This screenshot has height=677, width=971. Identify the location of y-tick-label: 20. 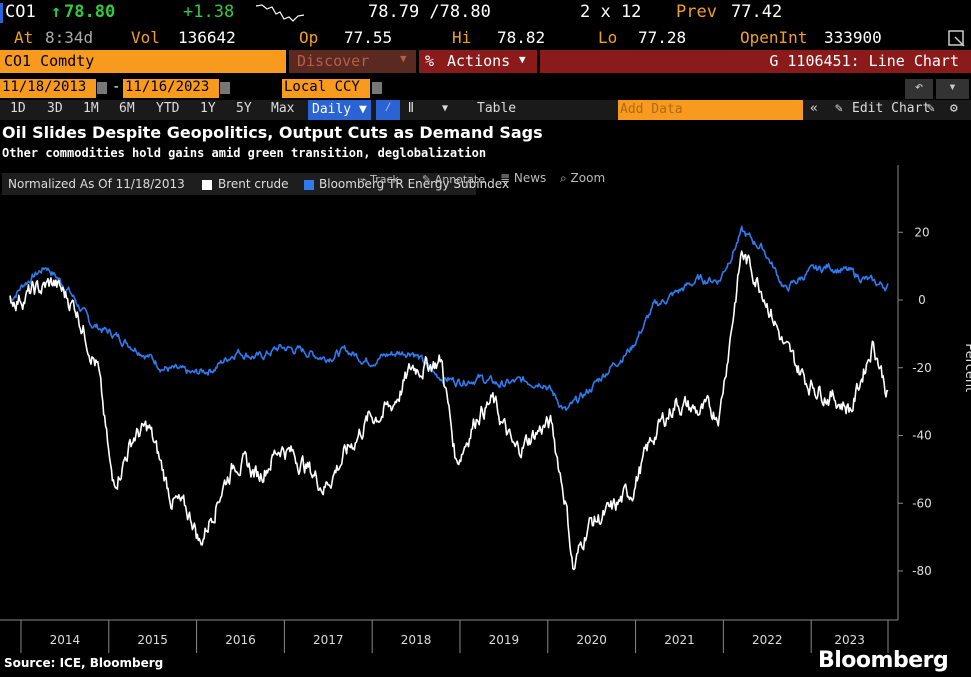
(921, 232).